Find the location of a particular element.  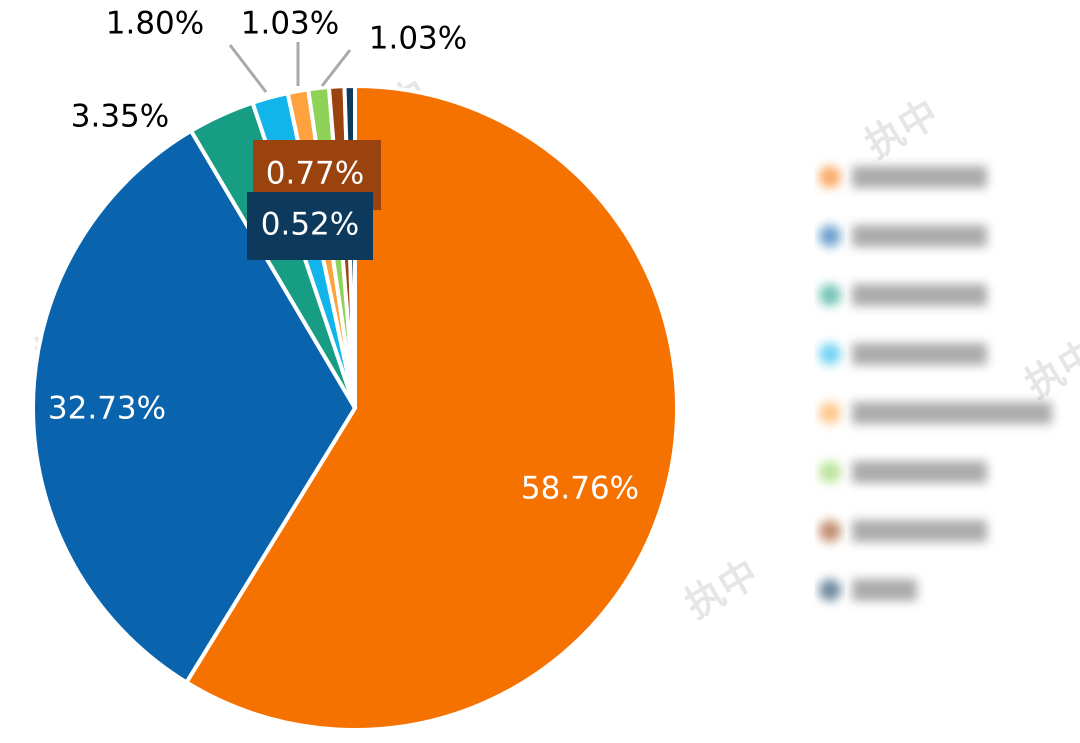

data-label: 0.52% is located at coordinates (310, 225).